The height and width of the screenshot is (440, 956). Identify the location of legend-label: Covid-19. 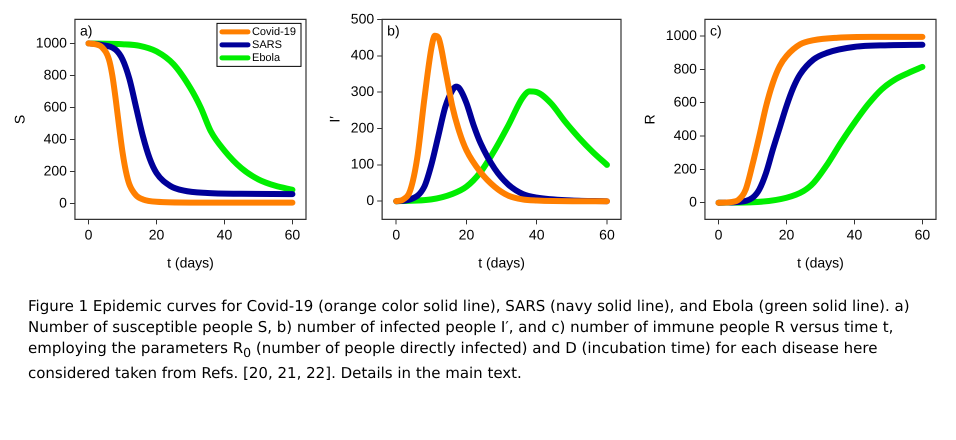
(274, 32).